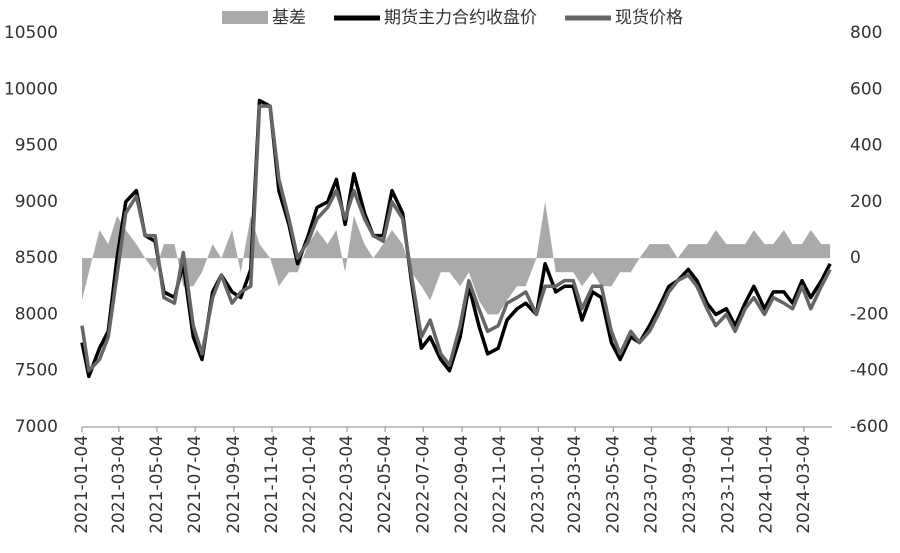 Image resolution: width=900 pixels, height=553 pixels. I want to click on y2-tick-label: -200, so click(869, 314).